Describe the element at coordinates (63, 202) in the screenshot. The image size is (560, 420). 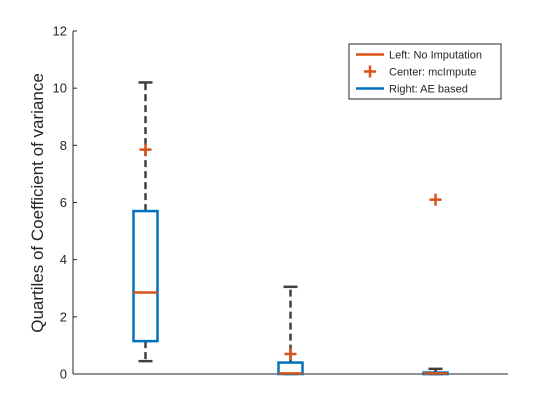
I see `y-tick-label: 6` at that location.